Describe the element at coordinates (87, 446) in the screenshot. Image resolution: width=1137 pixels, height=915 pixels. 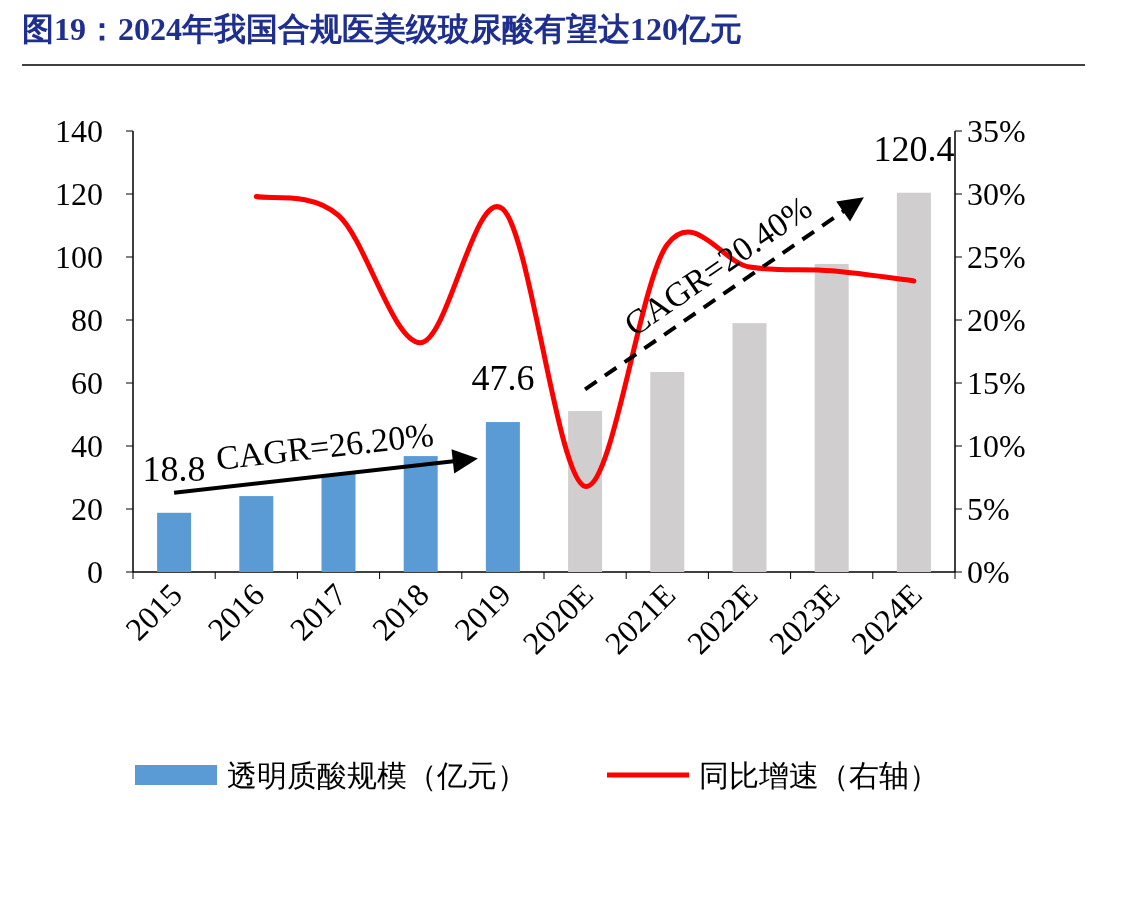
I see `y-tick-label: 40` at that location.